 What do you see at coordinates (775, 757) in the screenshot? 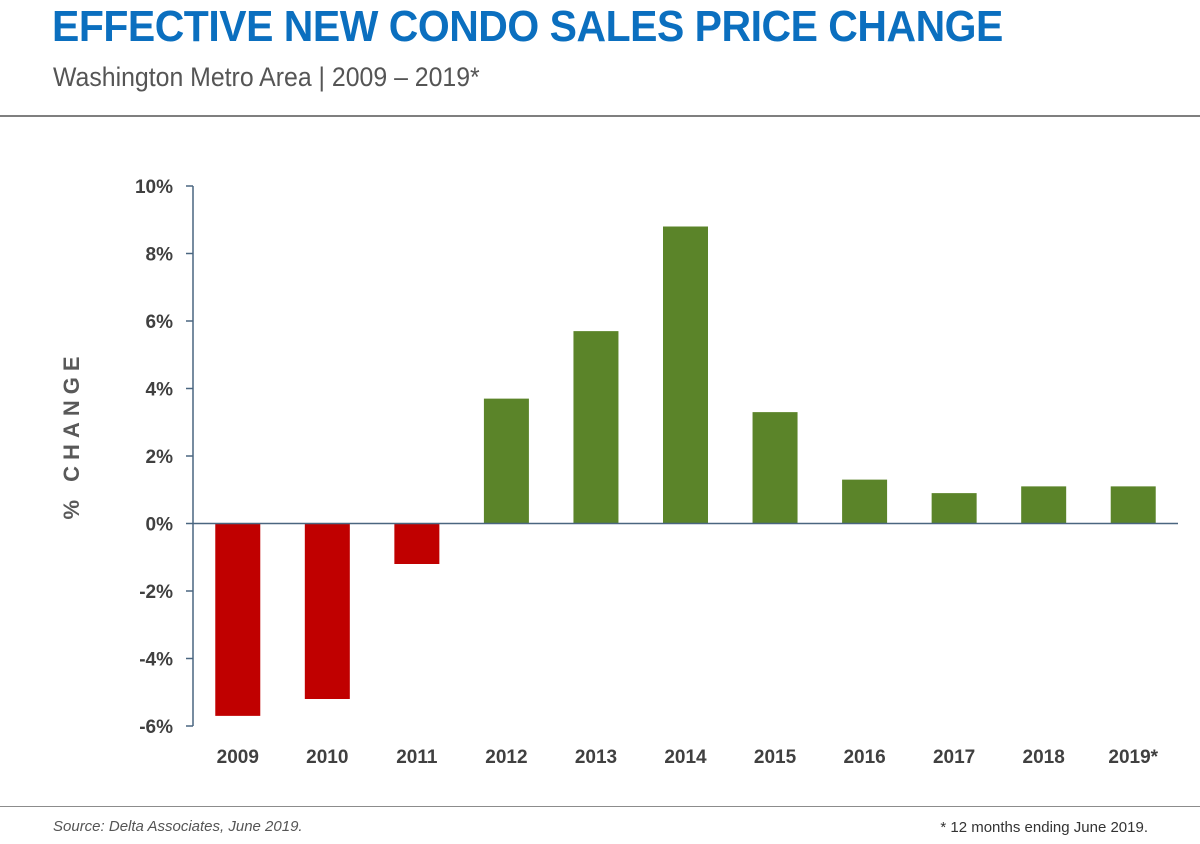
I see `x-tick-label: 2015` at bounding box center [775, 757].